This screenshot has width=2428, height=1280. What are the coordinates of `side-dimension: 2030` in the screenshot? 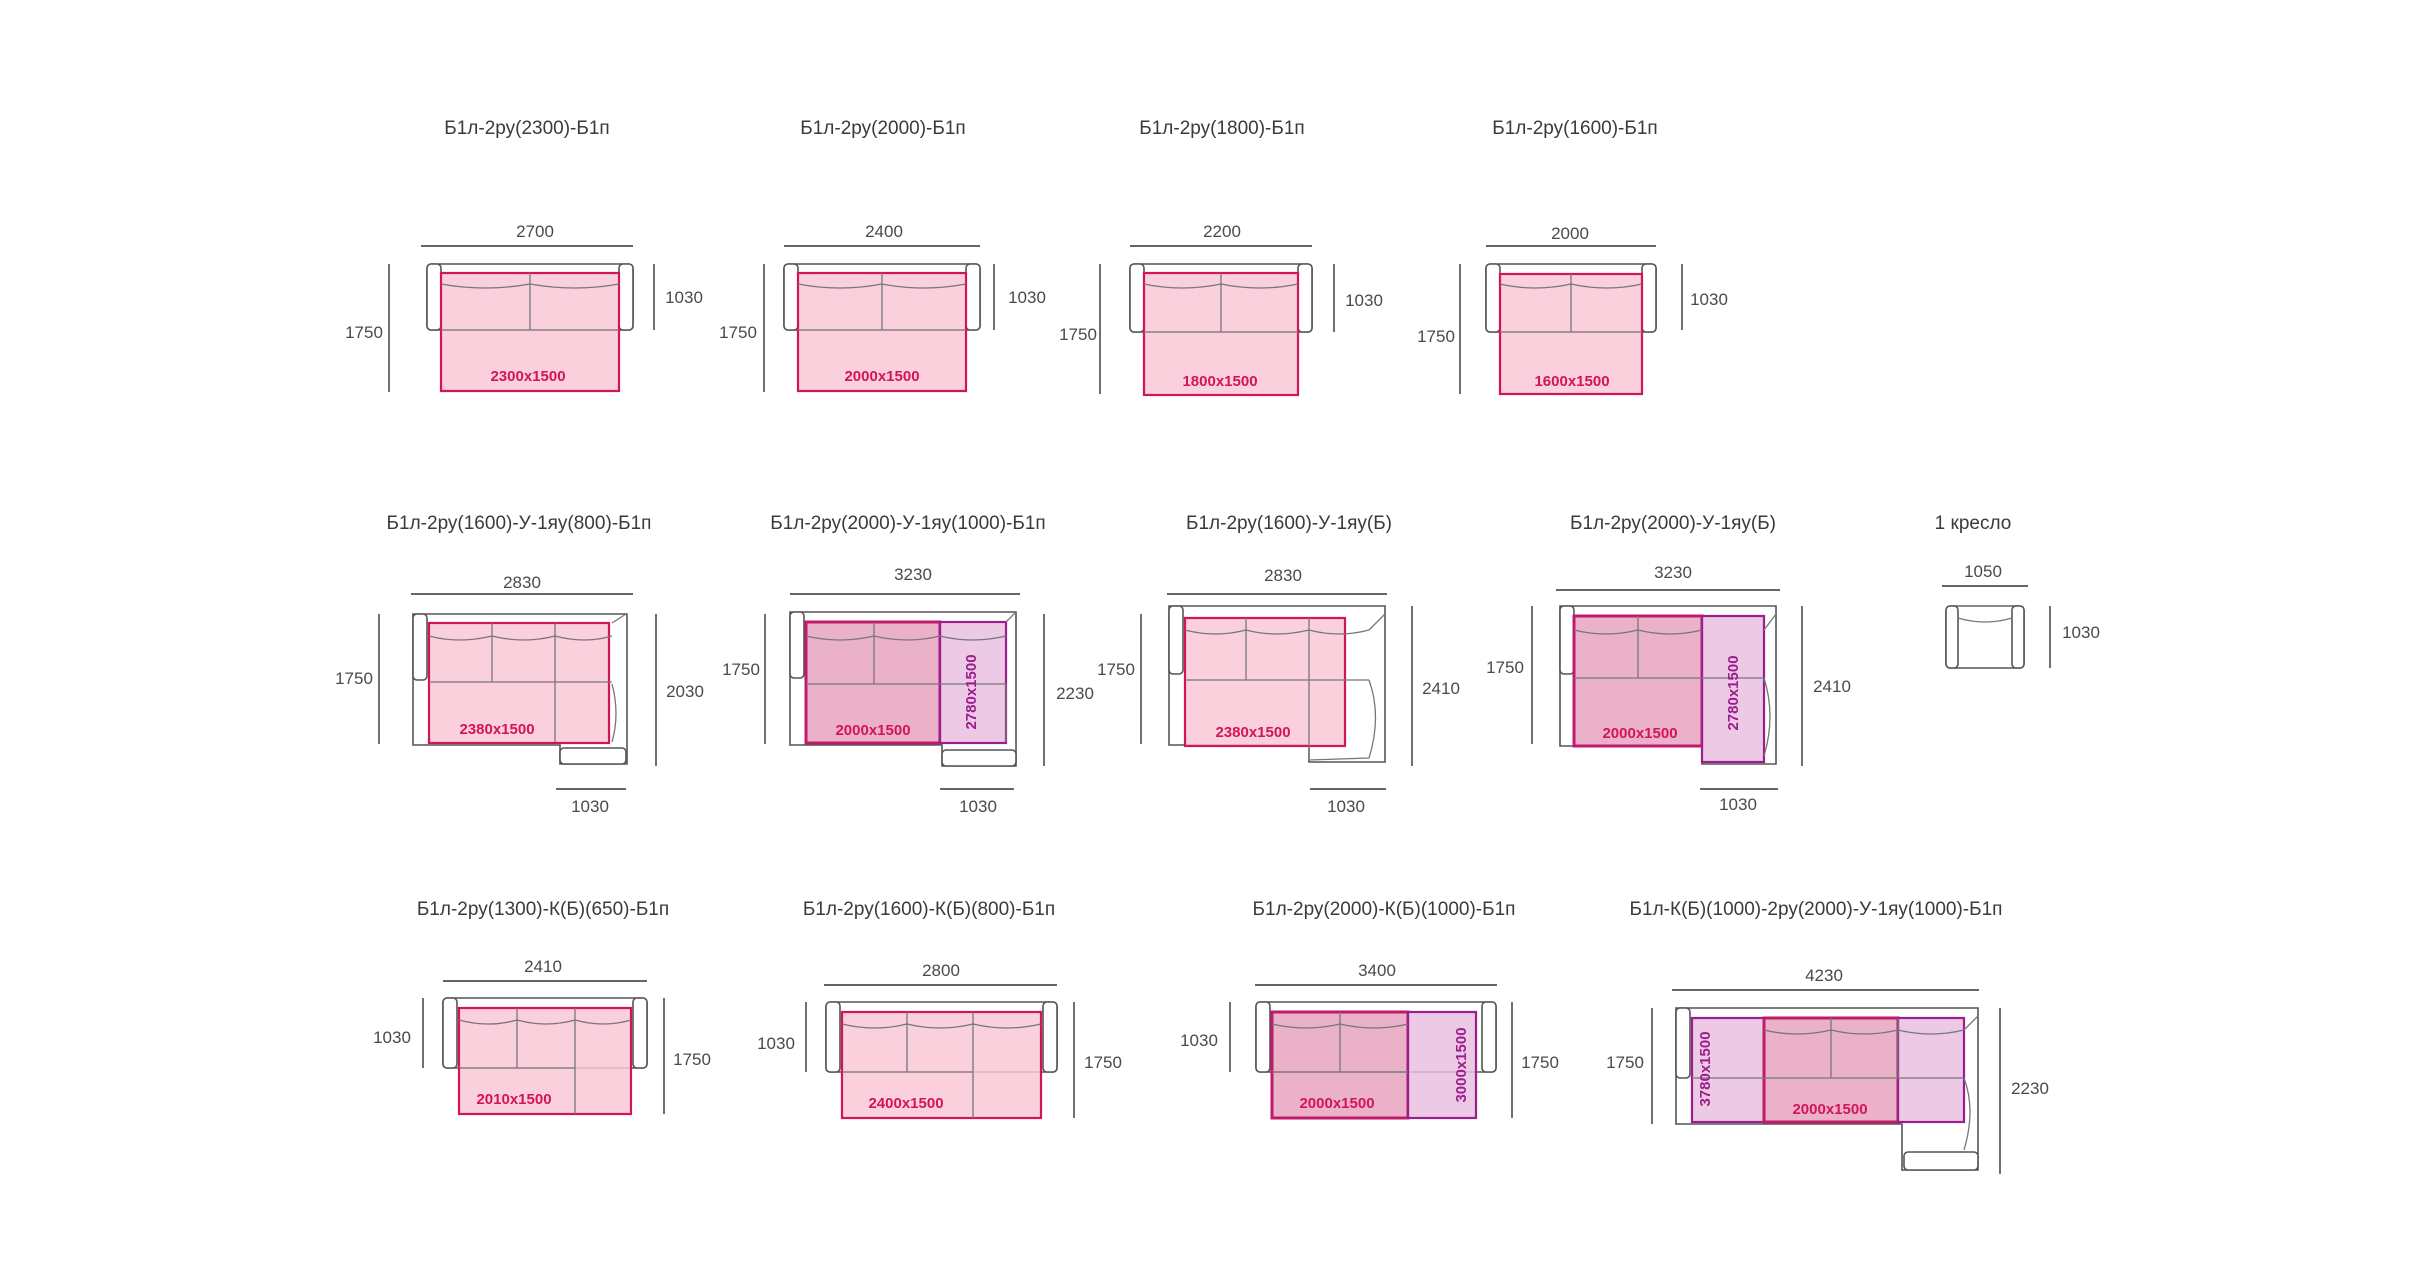 It's located at (685, 691).